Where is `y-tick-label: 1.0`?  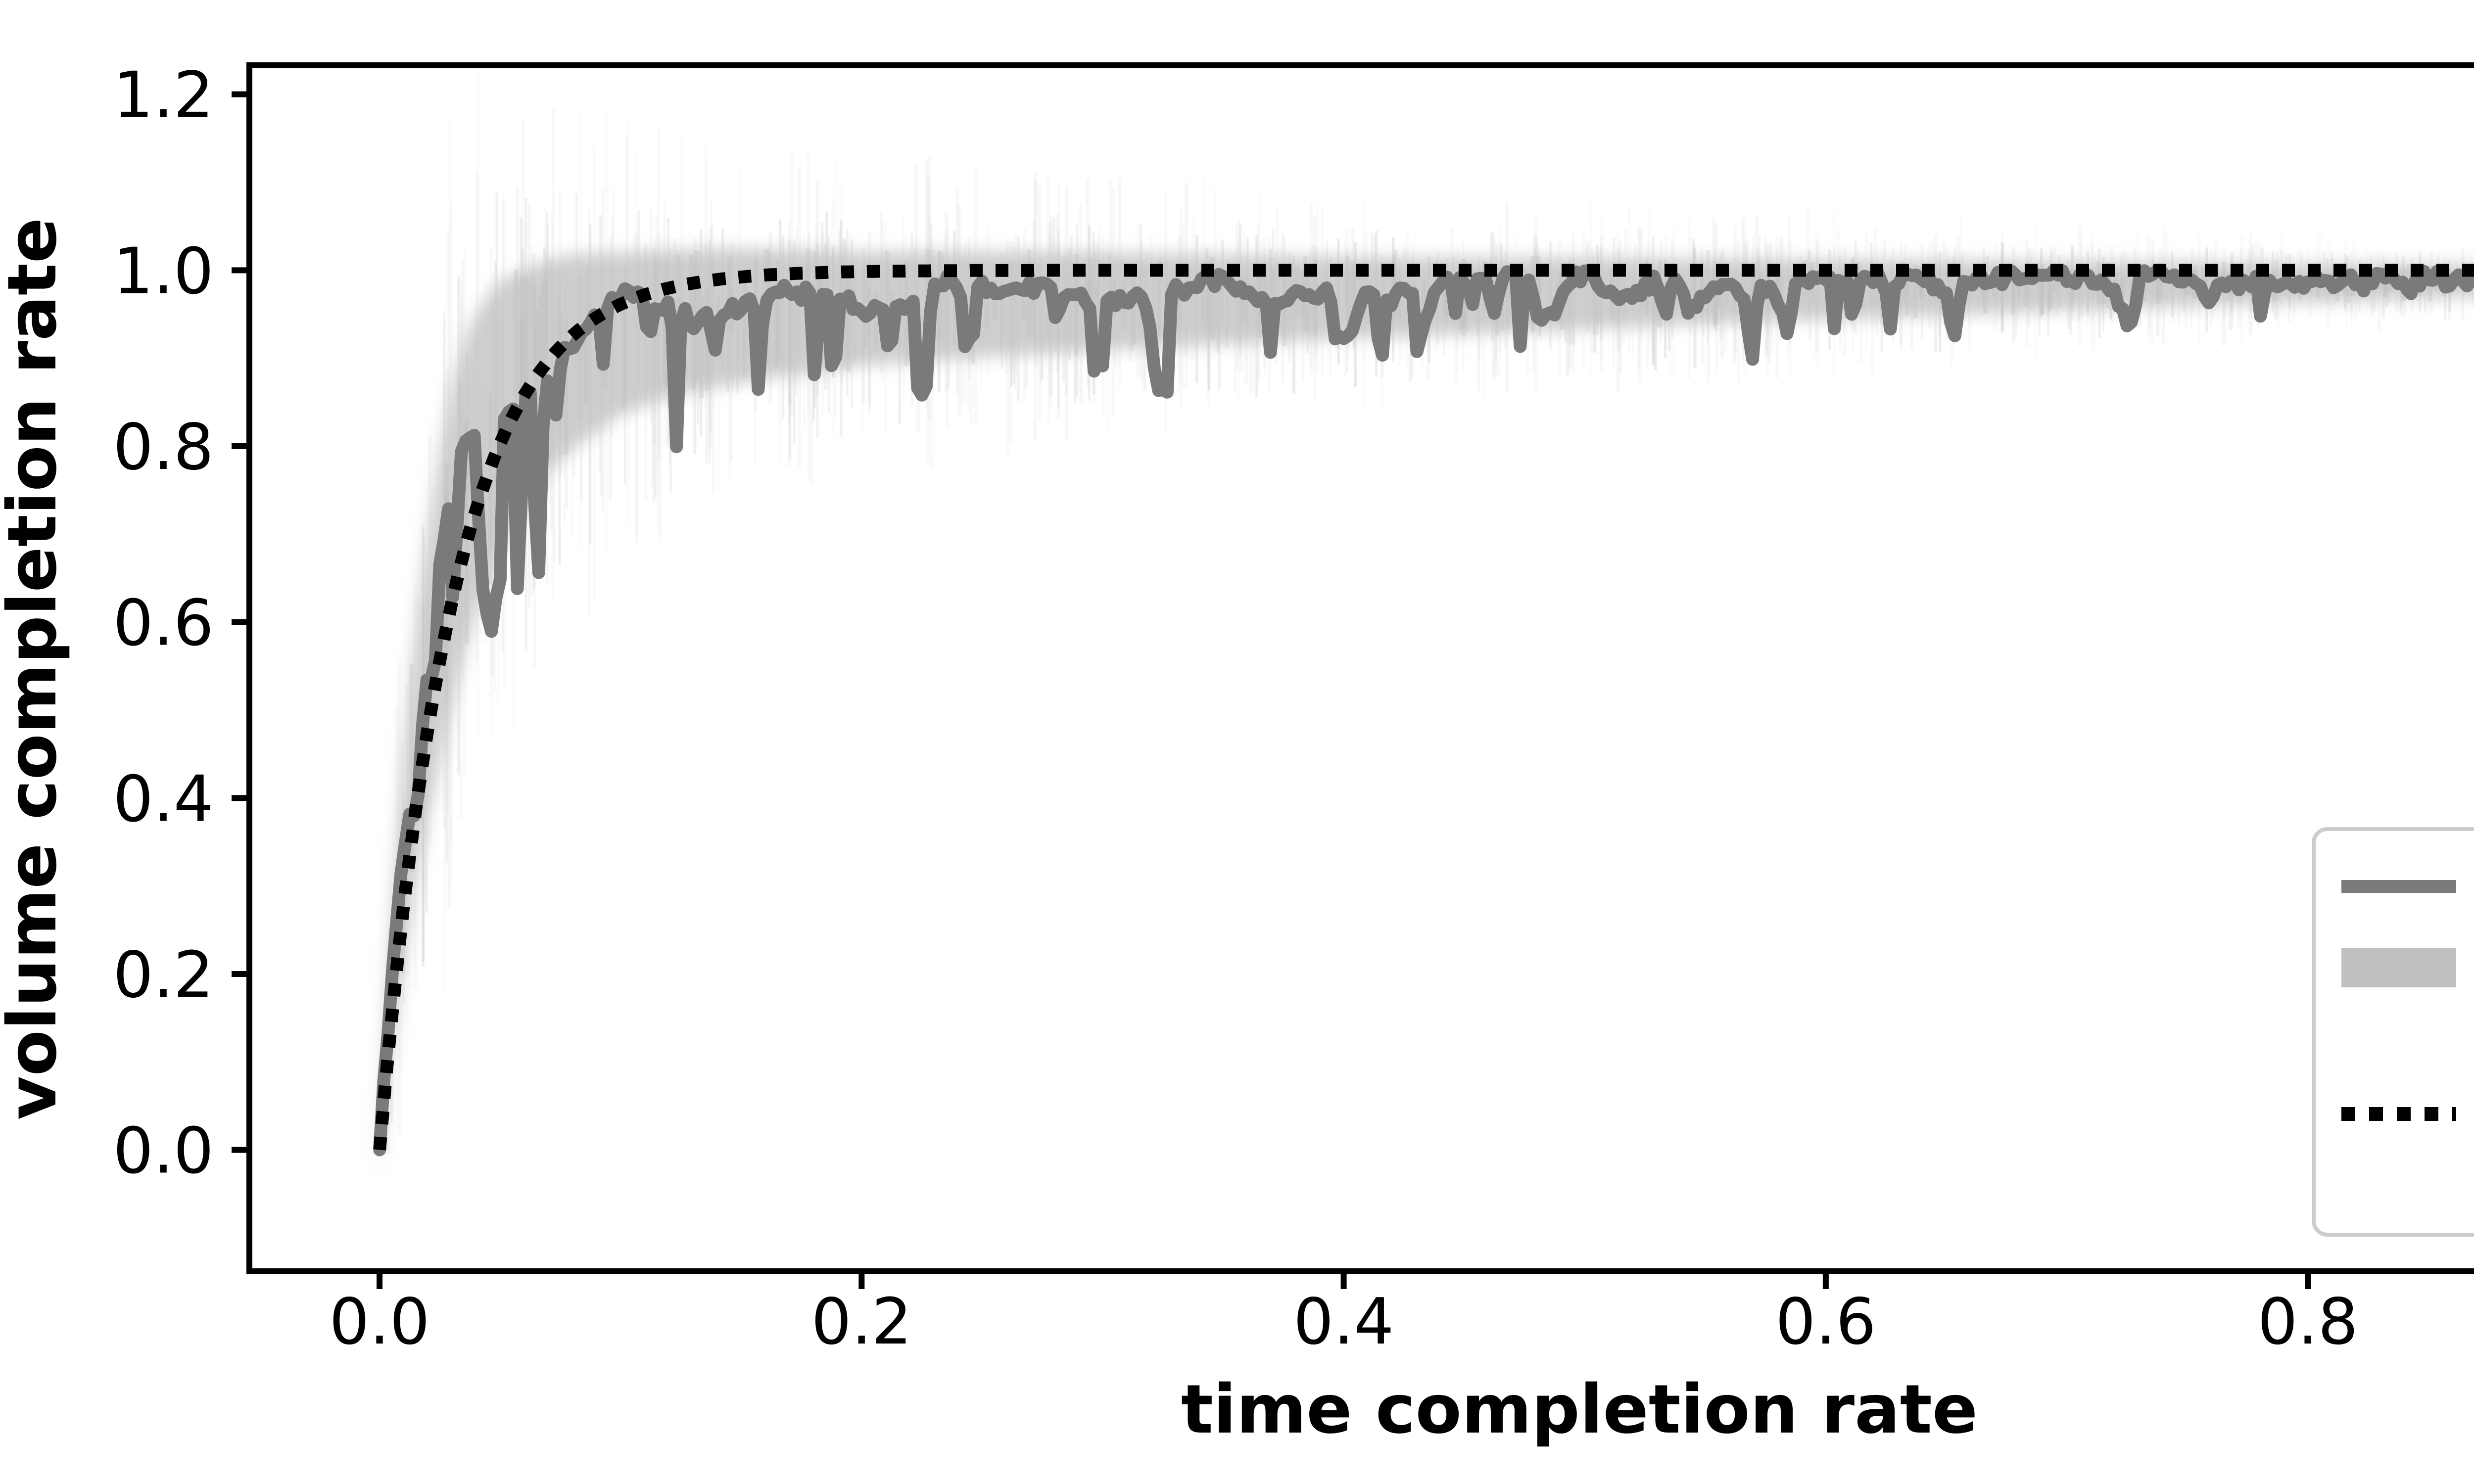 y-tick-label: 1.0 is located at coordinates (164, 271).